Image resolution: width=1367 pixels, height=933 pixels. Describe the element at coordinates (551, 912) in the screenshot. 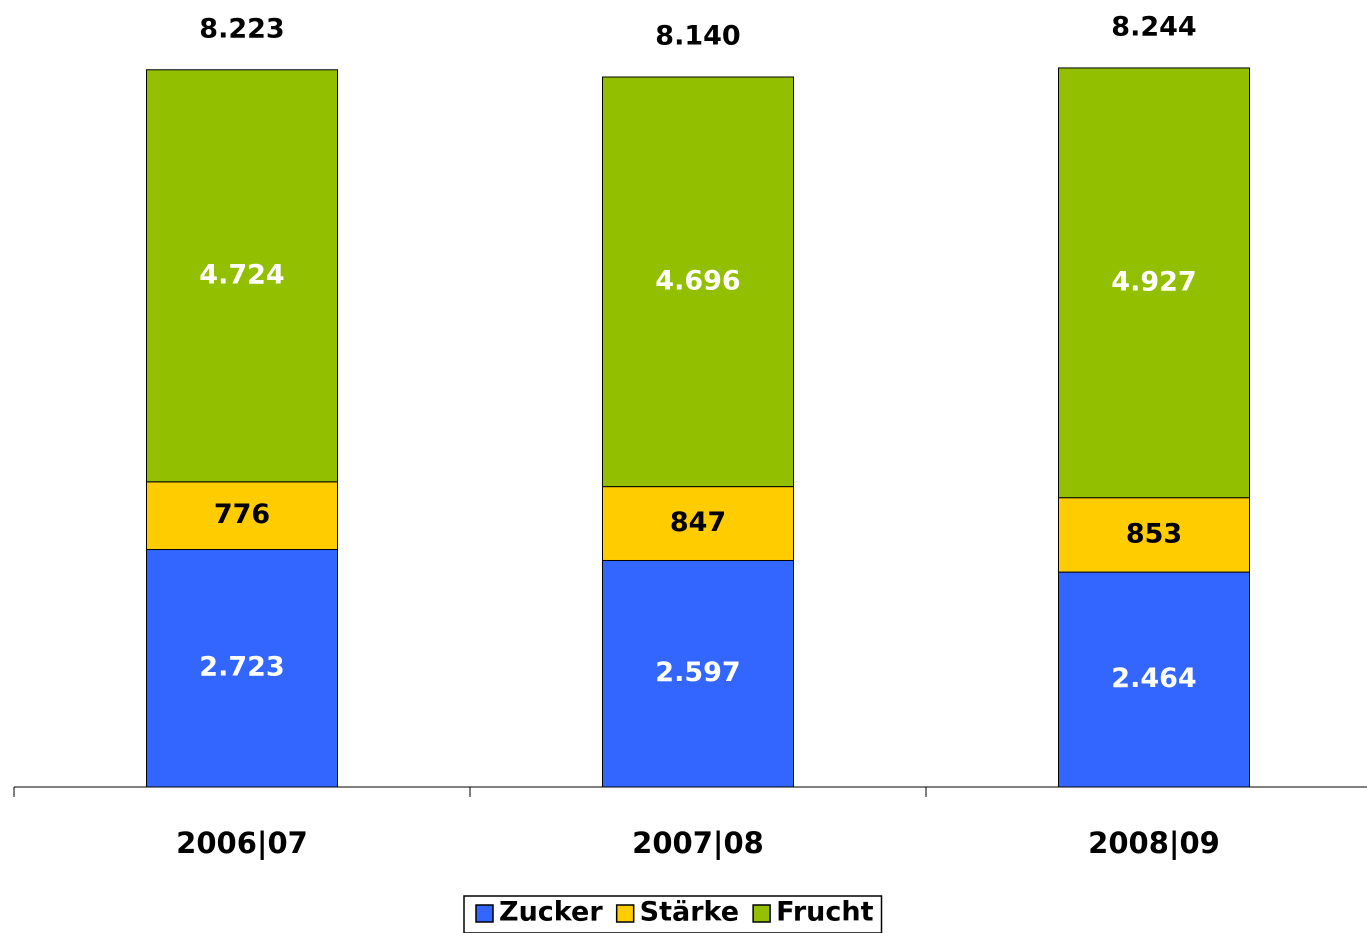

I see `legend-label: Zucker` at that location.